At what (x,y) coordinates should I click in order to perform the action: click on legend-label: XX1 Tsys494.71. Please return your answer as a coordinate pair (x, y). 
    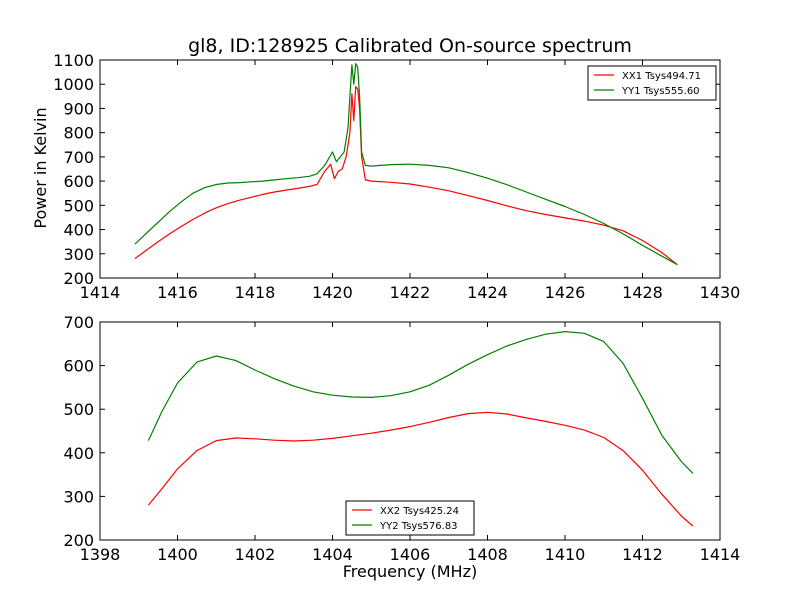
    Looking at the image, I should click on (661, 76).